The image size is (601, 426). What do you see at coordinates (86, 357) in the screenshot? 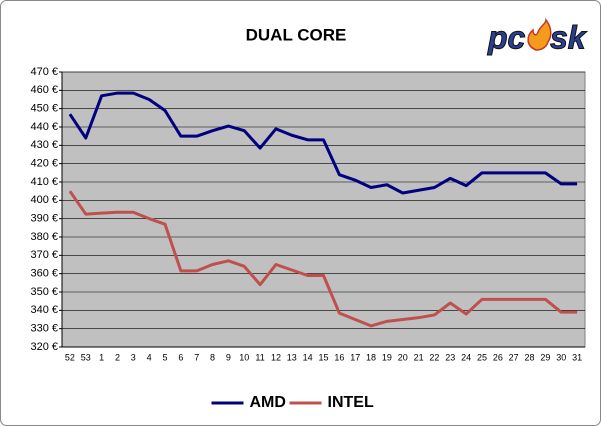
I see `x-tick-label: 53` at bounding box center [86, 357].